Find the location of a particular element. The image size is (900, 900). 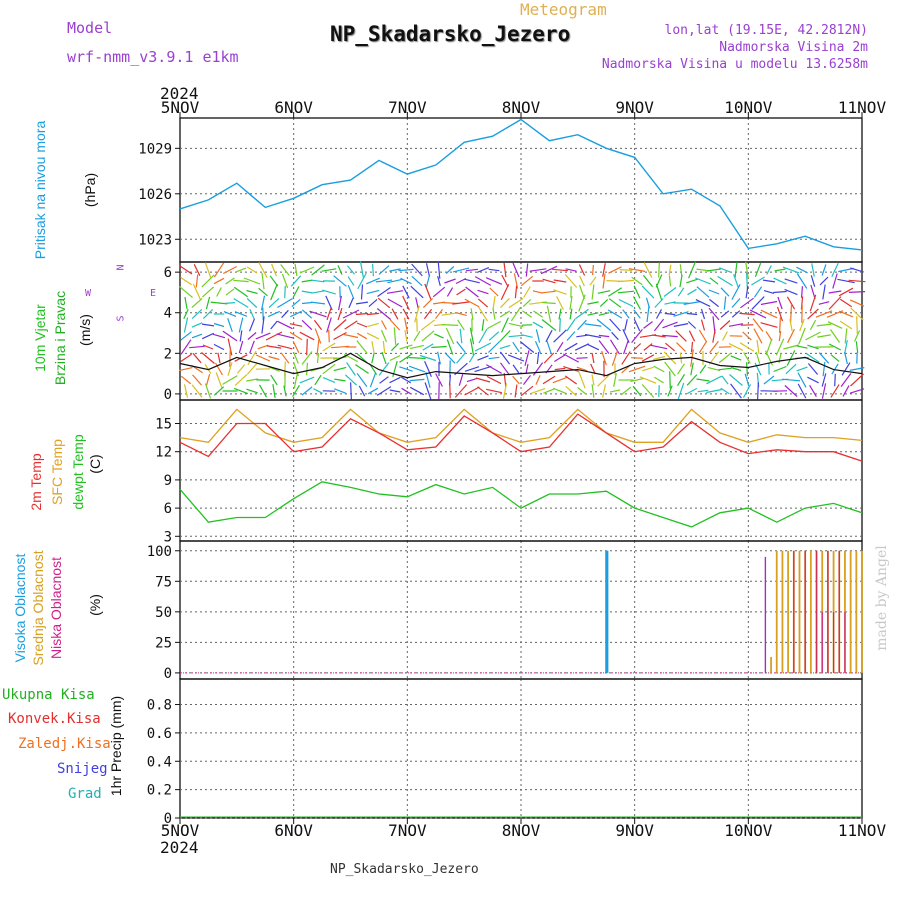

y-tick-label: 9 is located at coordinates (168, 481).